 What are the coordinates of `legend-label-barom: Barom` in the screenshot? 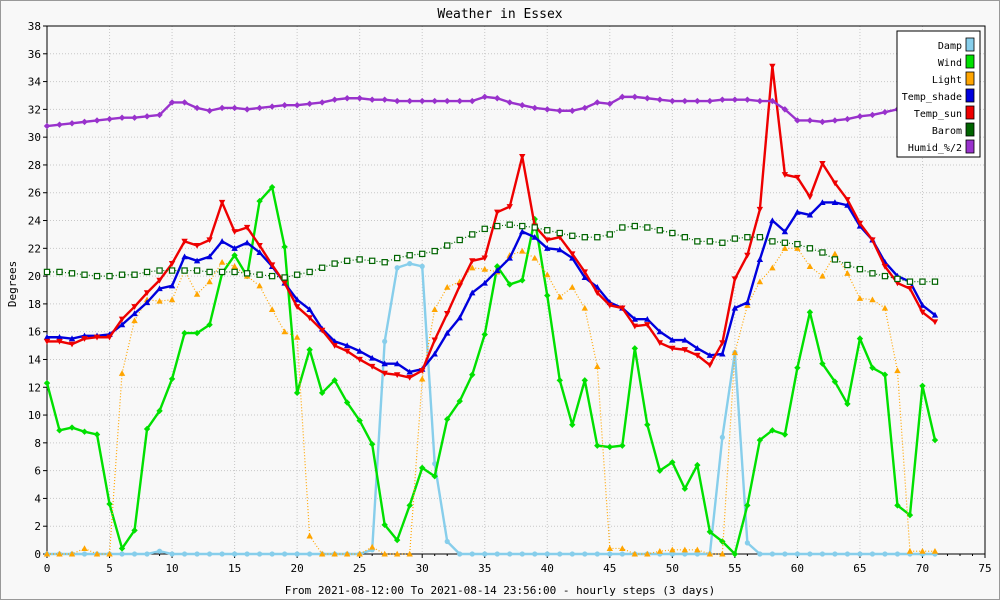 It's located at (947, 131).